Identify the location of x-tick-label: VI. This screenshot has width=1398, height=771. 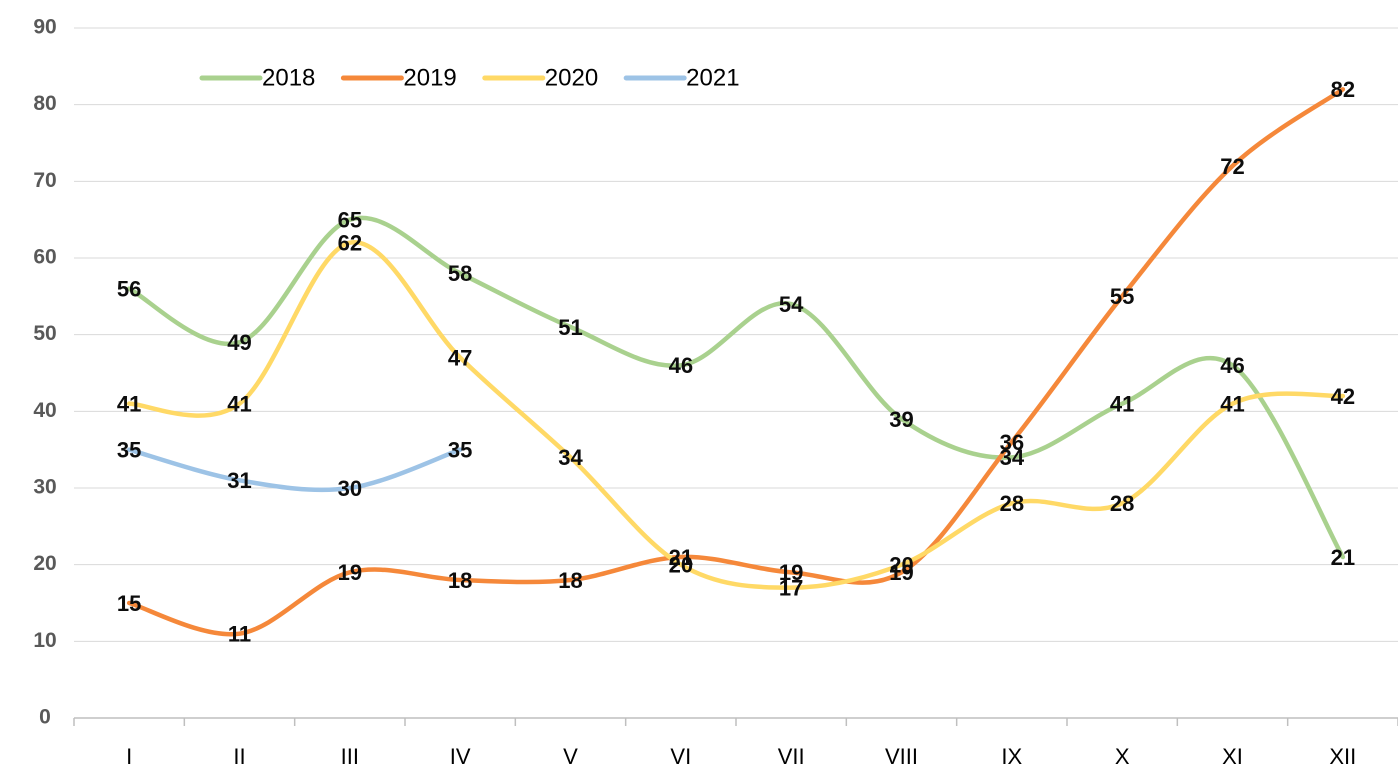
(680, 756).